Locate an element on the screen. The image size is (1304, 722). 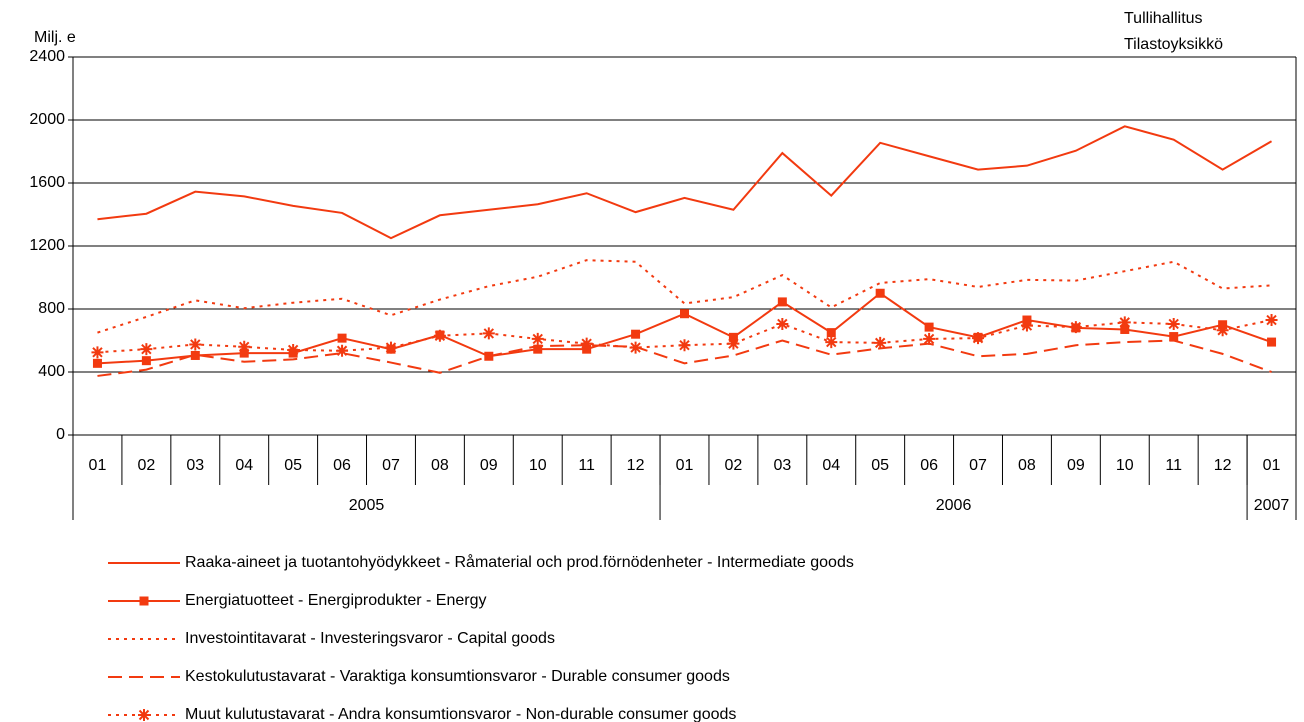
y-tick-label: 800 is located at coordinates (51, 308).